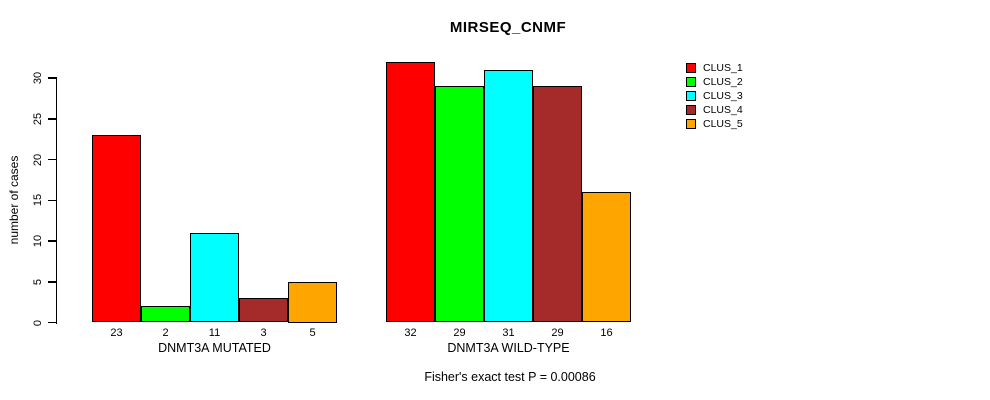 This screenshot has height=400, width=990. Describe the element at coordinates (214, 333) in the screenshot. I see `bar-value-label: 11` at that location.